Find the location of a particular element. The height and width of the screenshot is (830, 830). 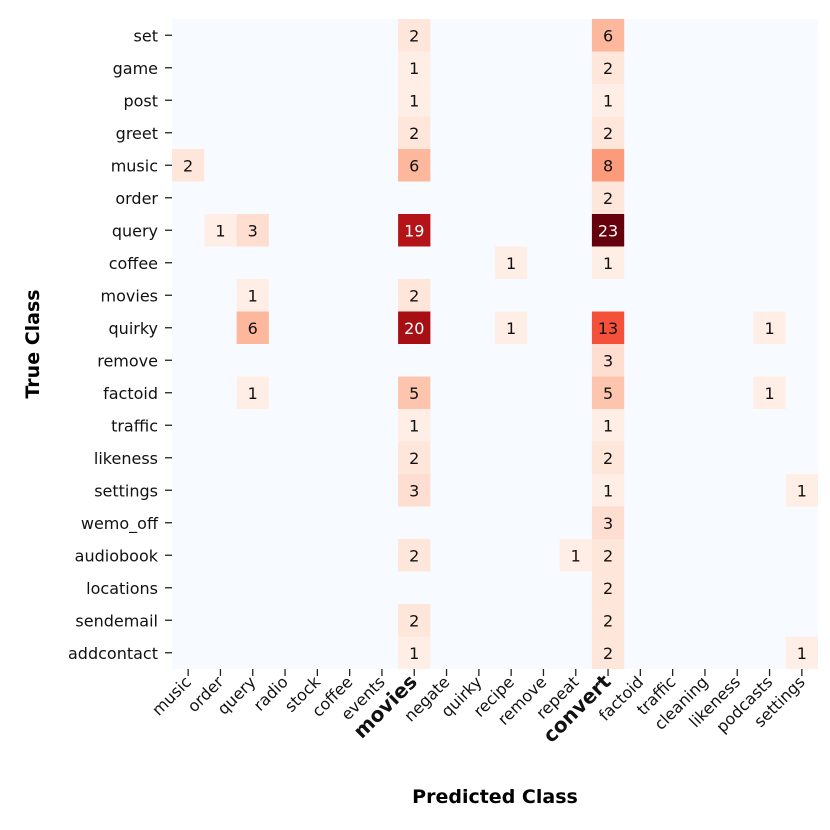

y-tick-label: sendemail is located at coordinates (116, 620).